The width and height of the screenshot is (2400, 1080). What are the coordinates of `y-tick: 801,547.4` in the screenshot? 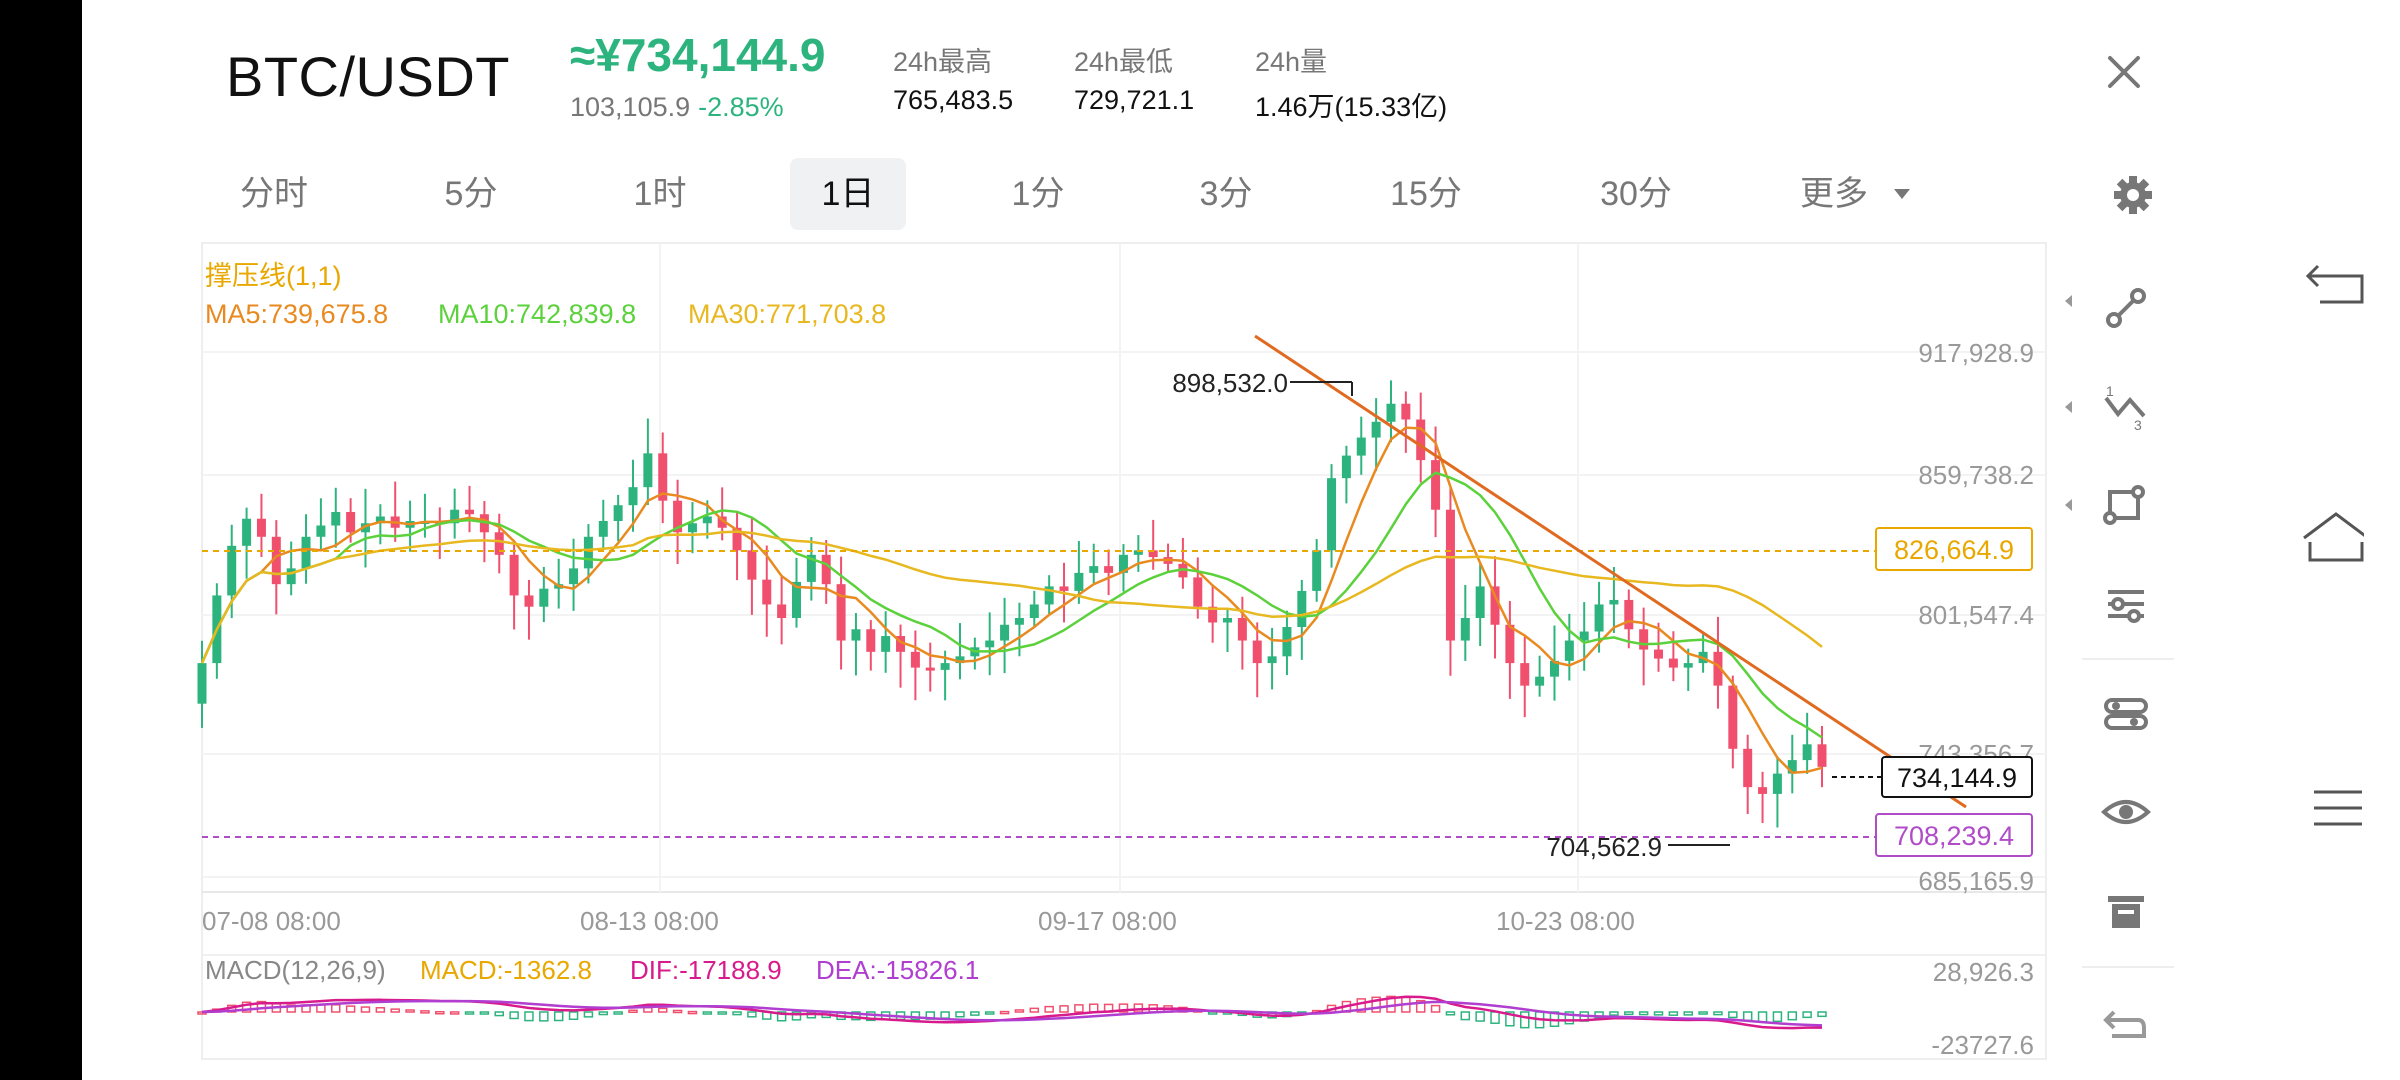 It's located at (1976, 615).